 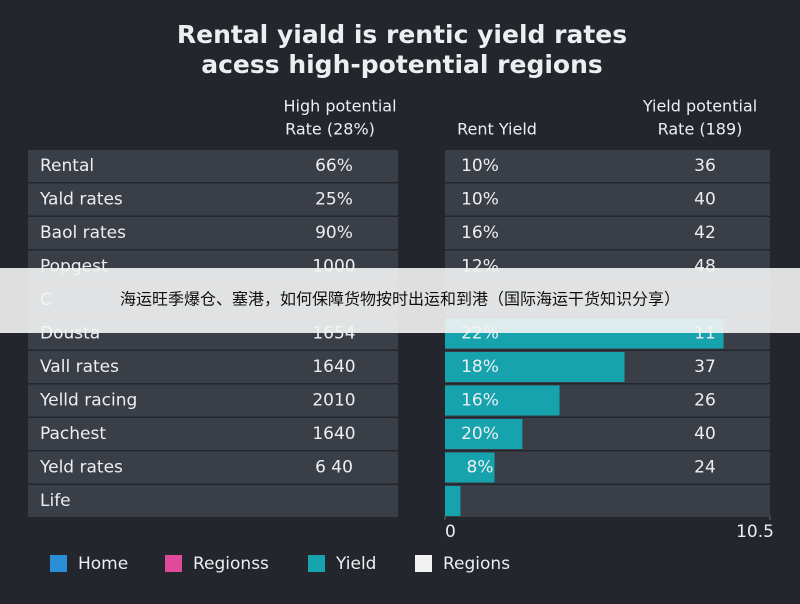 What do you see at coordinates (705, 367) in the screenshot?
I see `potential-cell: 37` at bounding box center [705, 367].